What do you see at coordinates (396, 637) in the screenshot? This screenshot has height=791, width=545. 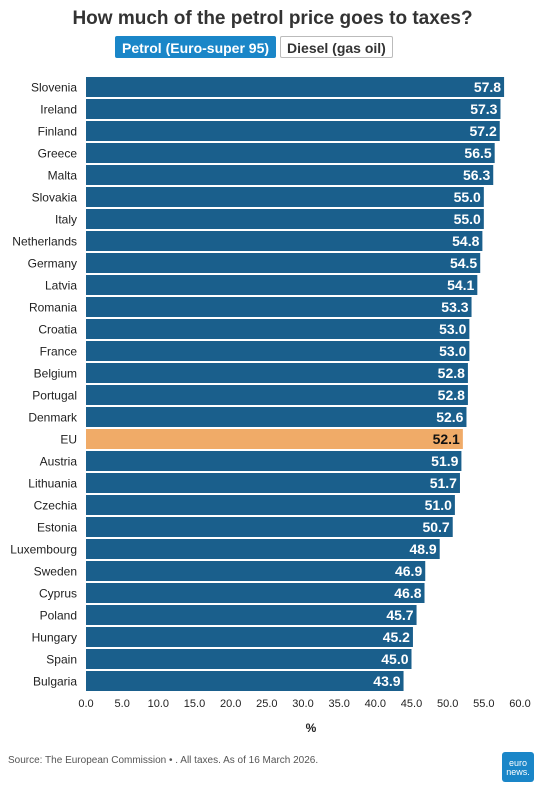 I see `data-label: 45.2` at bounding box center [396, 637].